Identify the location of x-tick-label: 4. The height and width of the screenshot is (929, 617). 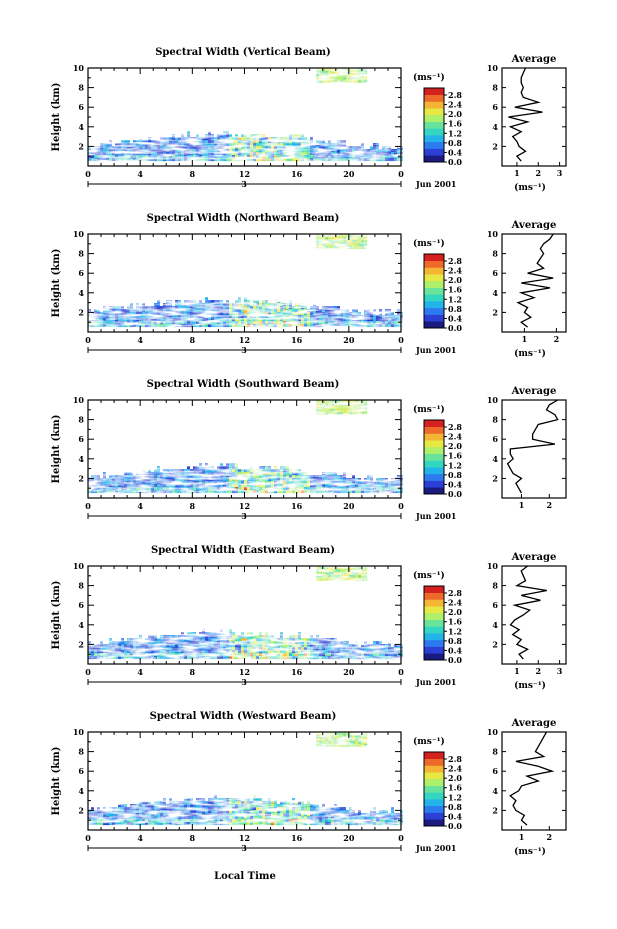
(140, 340).